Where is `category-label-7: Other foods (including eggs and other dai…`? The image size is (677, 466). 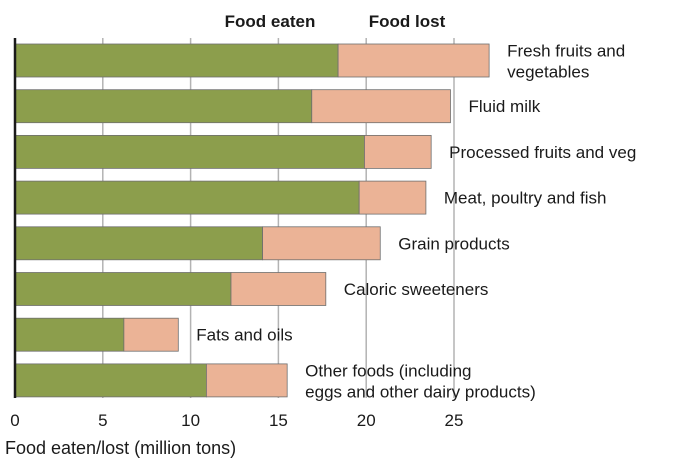
category-label-7: Other foods (including eggs and other dai… is located at coordinates (420, 381).